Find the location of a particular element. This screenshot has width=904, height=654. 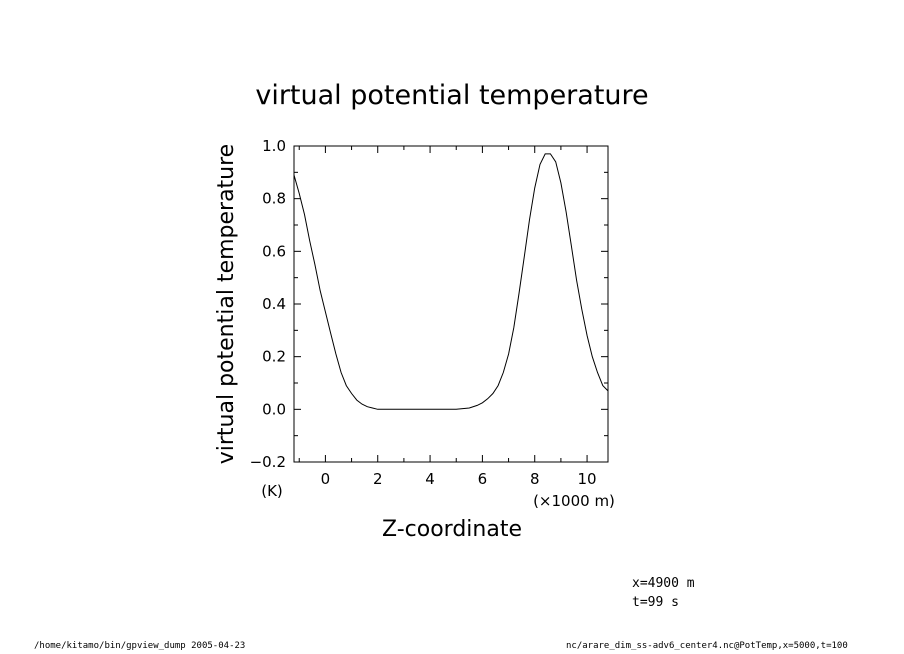

x-tick-label: 4 is located at coordinates (430, 479).